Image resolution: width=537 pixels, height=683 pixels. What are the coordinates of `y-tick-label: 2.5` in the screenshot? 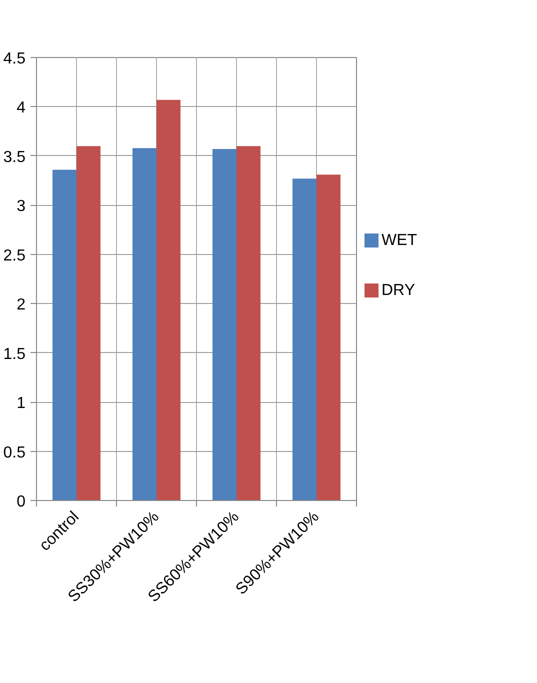 It's located at (14, 255).